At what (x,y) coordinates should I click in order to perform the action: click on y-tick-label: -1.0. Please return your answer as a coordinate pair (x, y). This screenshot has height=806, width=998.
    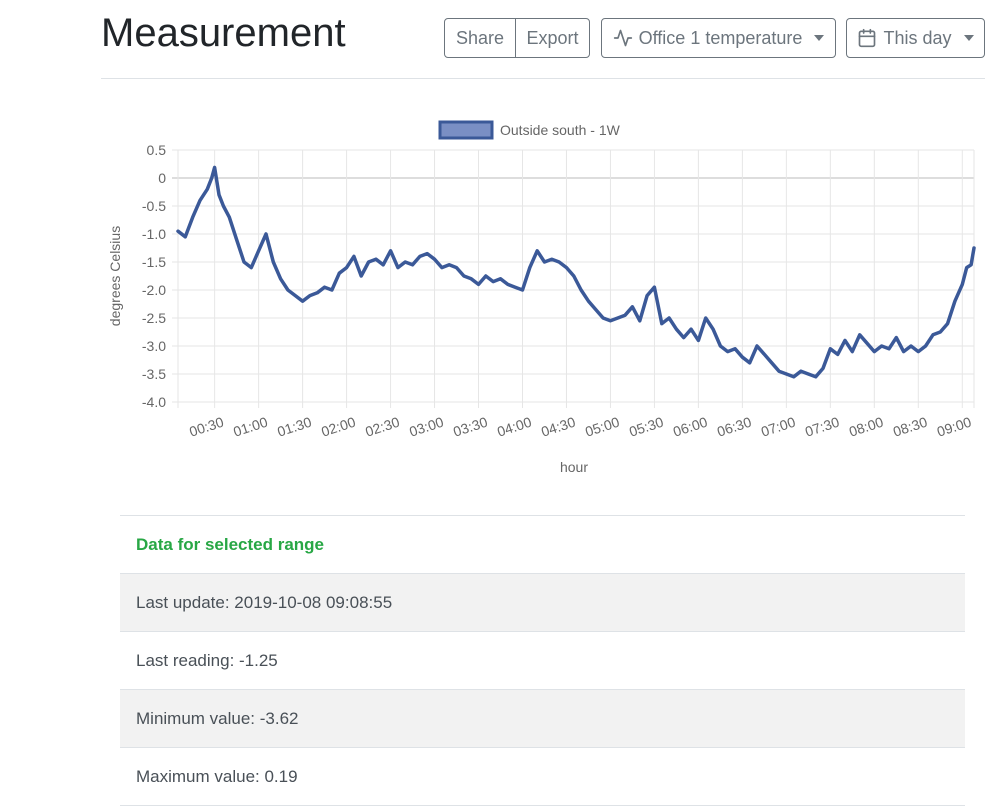
    Looking at the image, I should click on (154, 234).